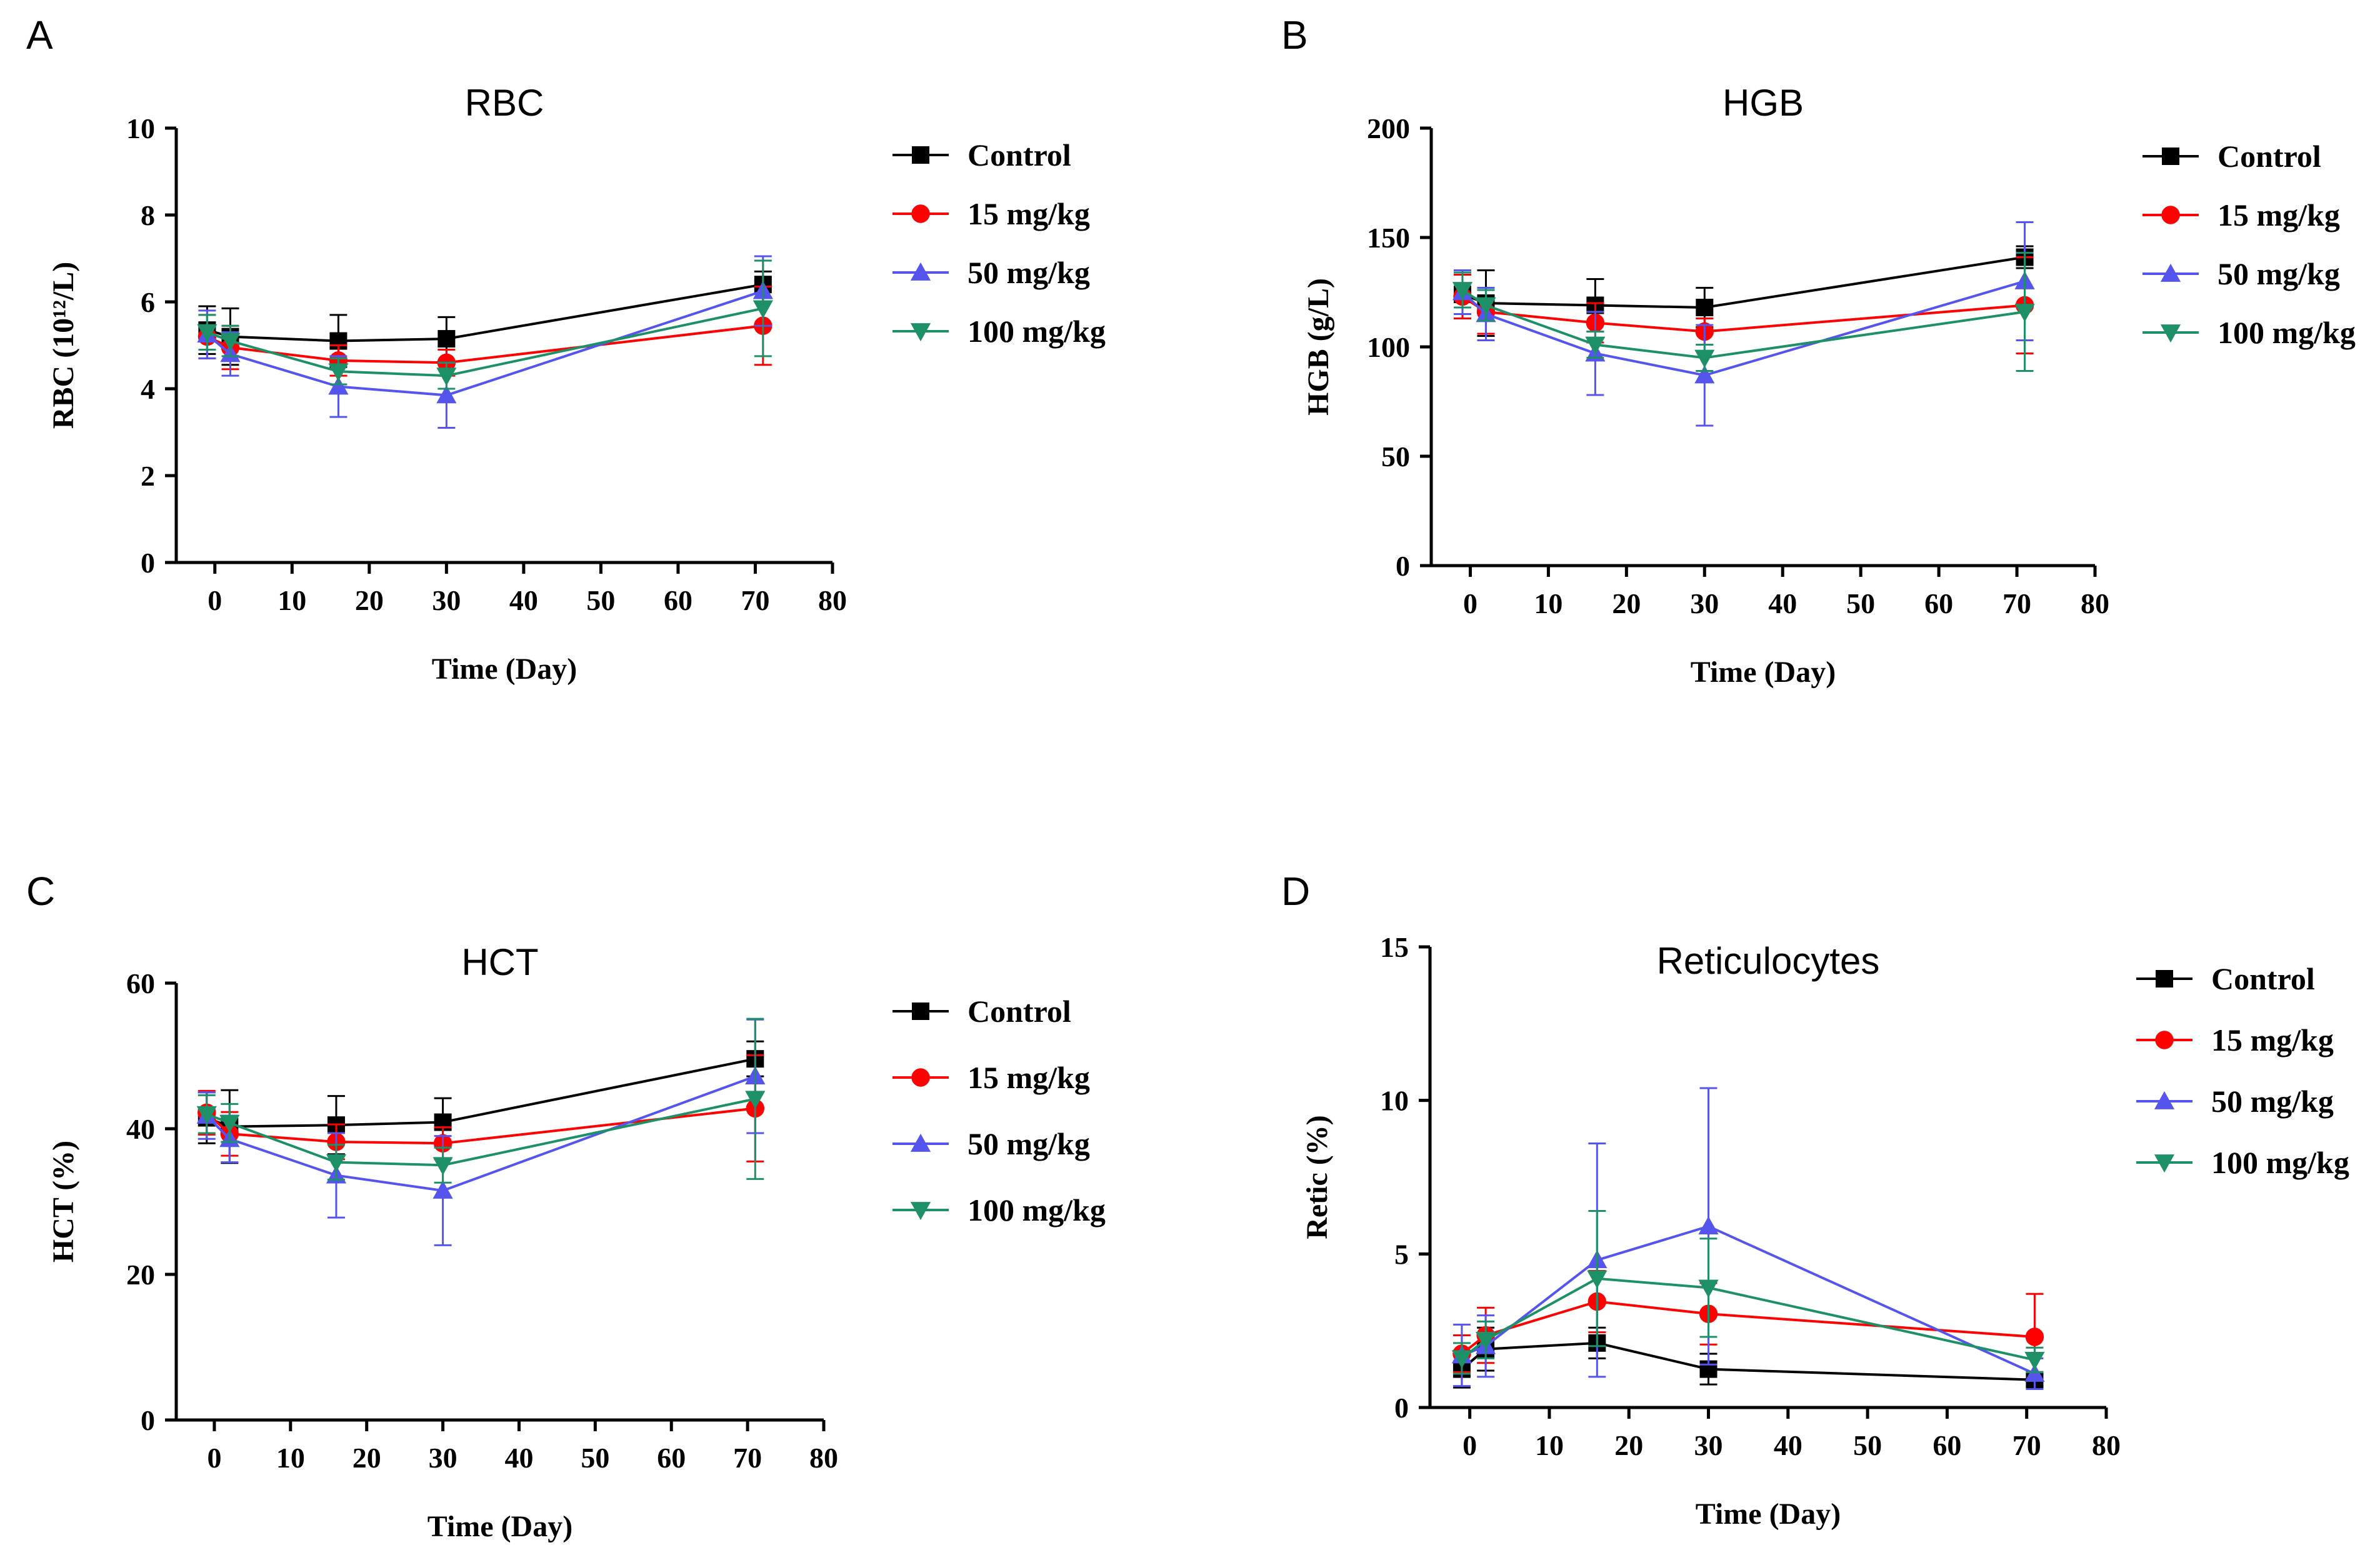 The image size is (2380, 1565). I want to click on panel-letter-b: B, so click(1295, 35).